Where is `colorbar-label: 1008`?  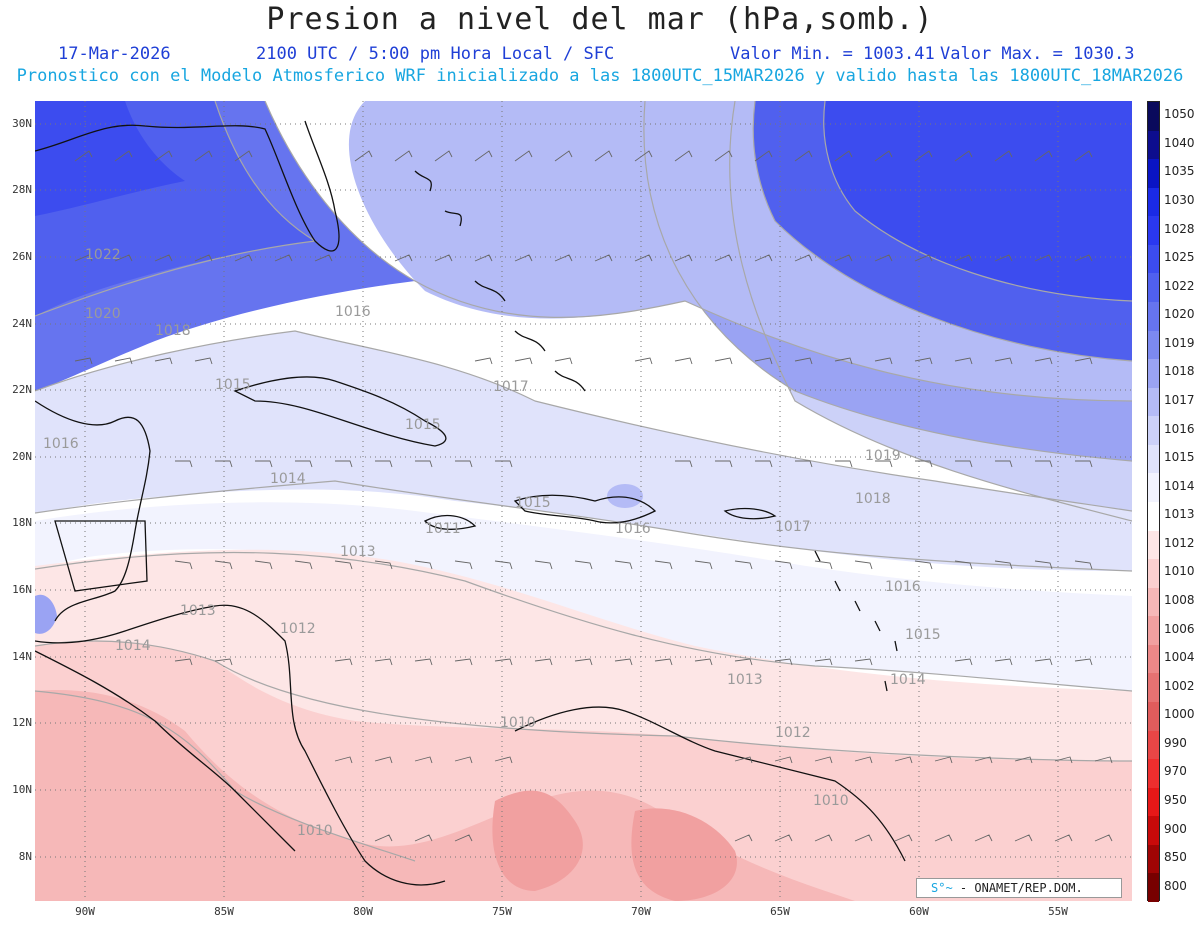 colorbar-label: 1008 is located at coordinates (1179, 600).